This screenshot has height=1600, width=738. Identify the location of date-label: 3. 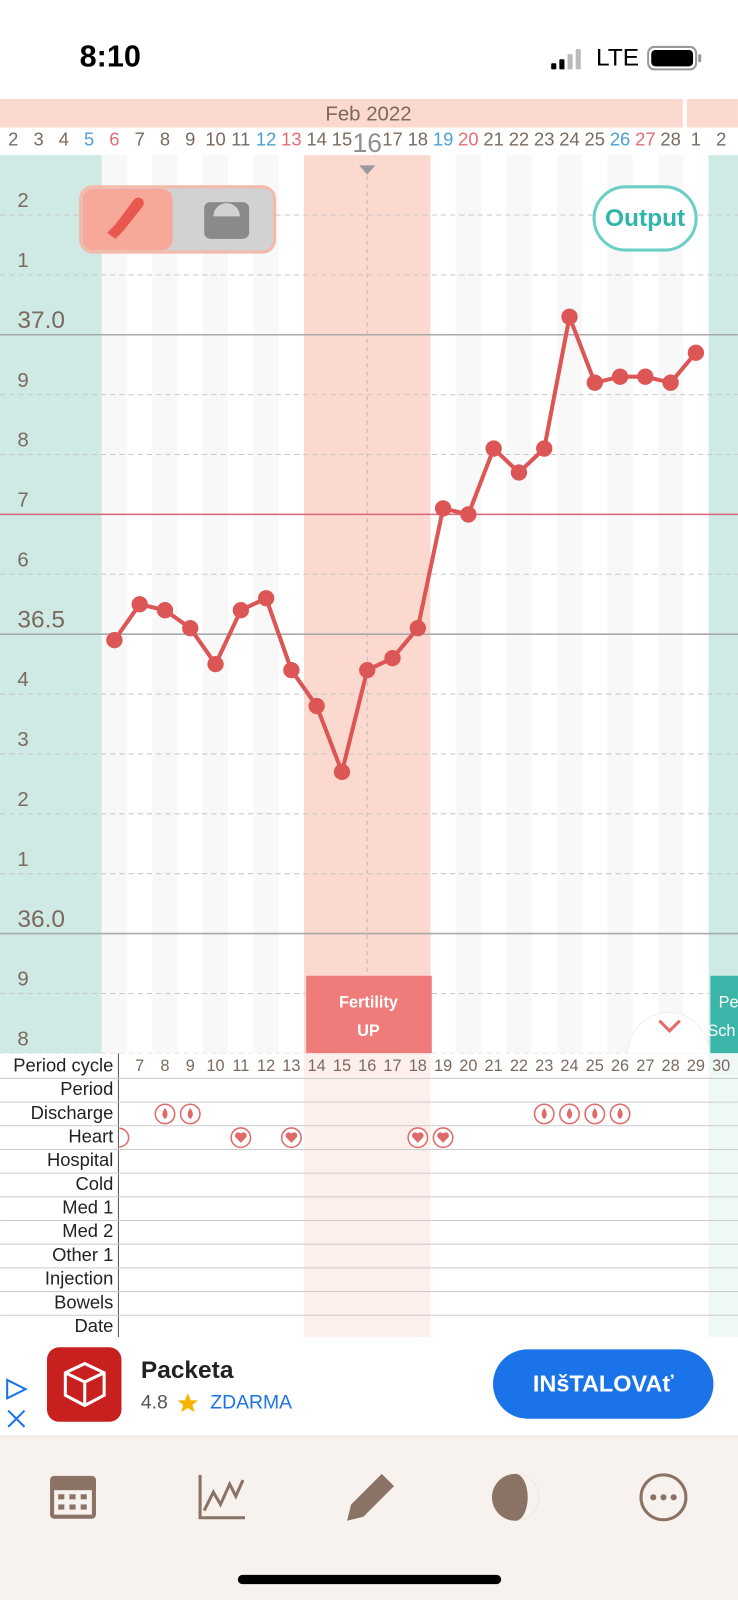
(38, 139).